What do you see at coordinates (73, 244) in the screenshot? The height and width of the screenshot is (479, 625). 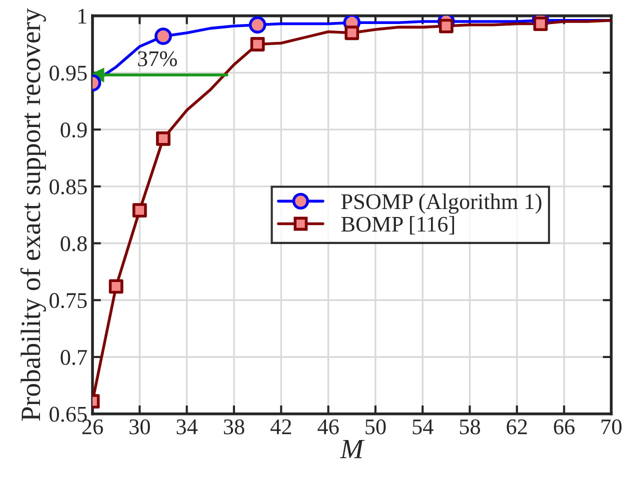 I see `y-tick-label: 0.8` at bounding box center [73, 244].